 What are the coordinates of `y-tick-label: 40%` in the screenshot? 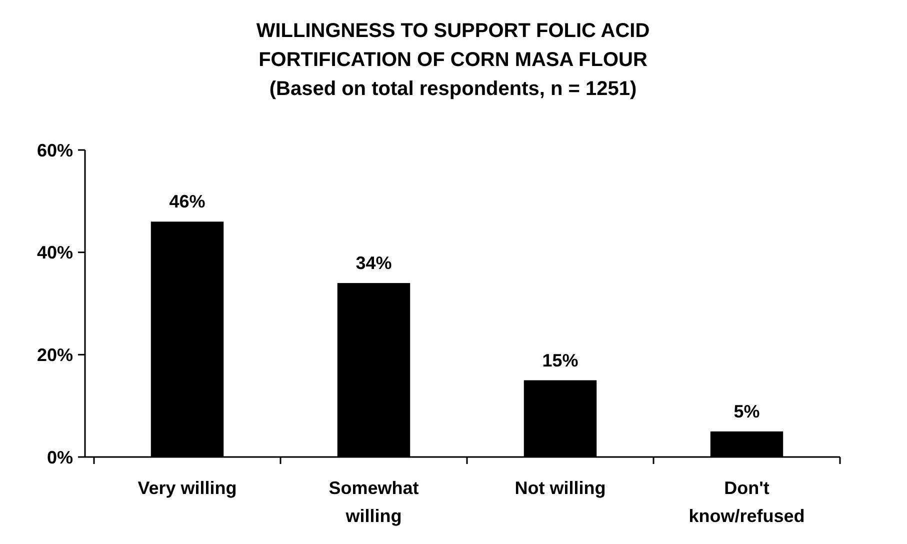 It's located at (54, 252).